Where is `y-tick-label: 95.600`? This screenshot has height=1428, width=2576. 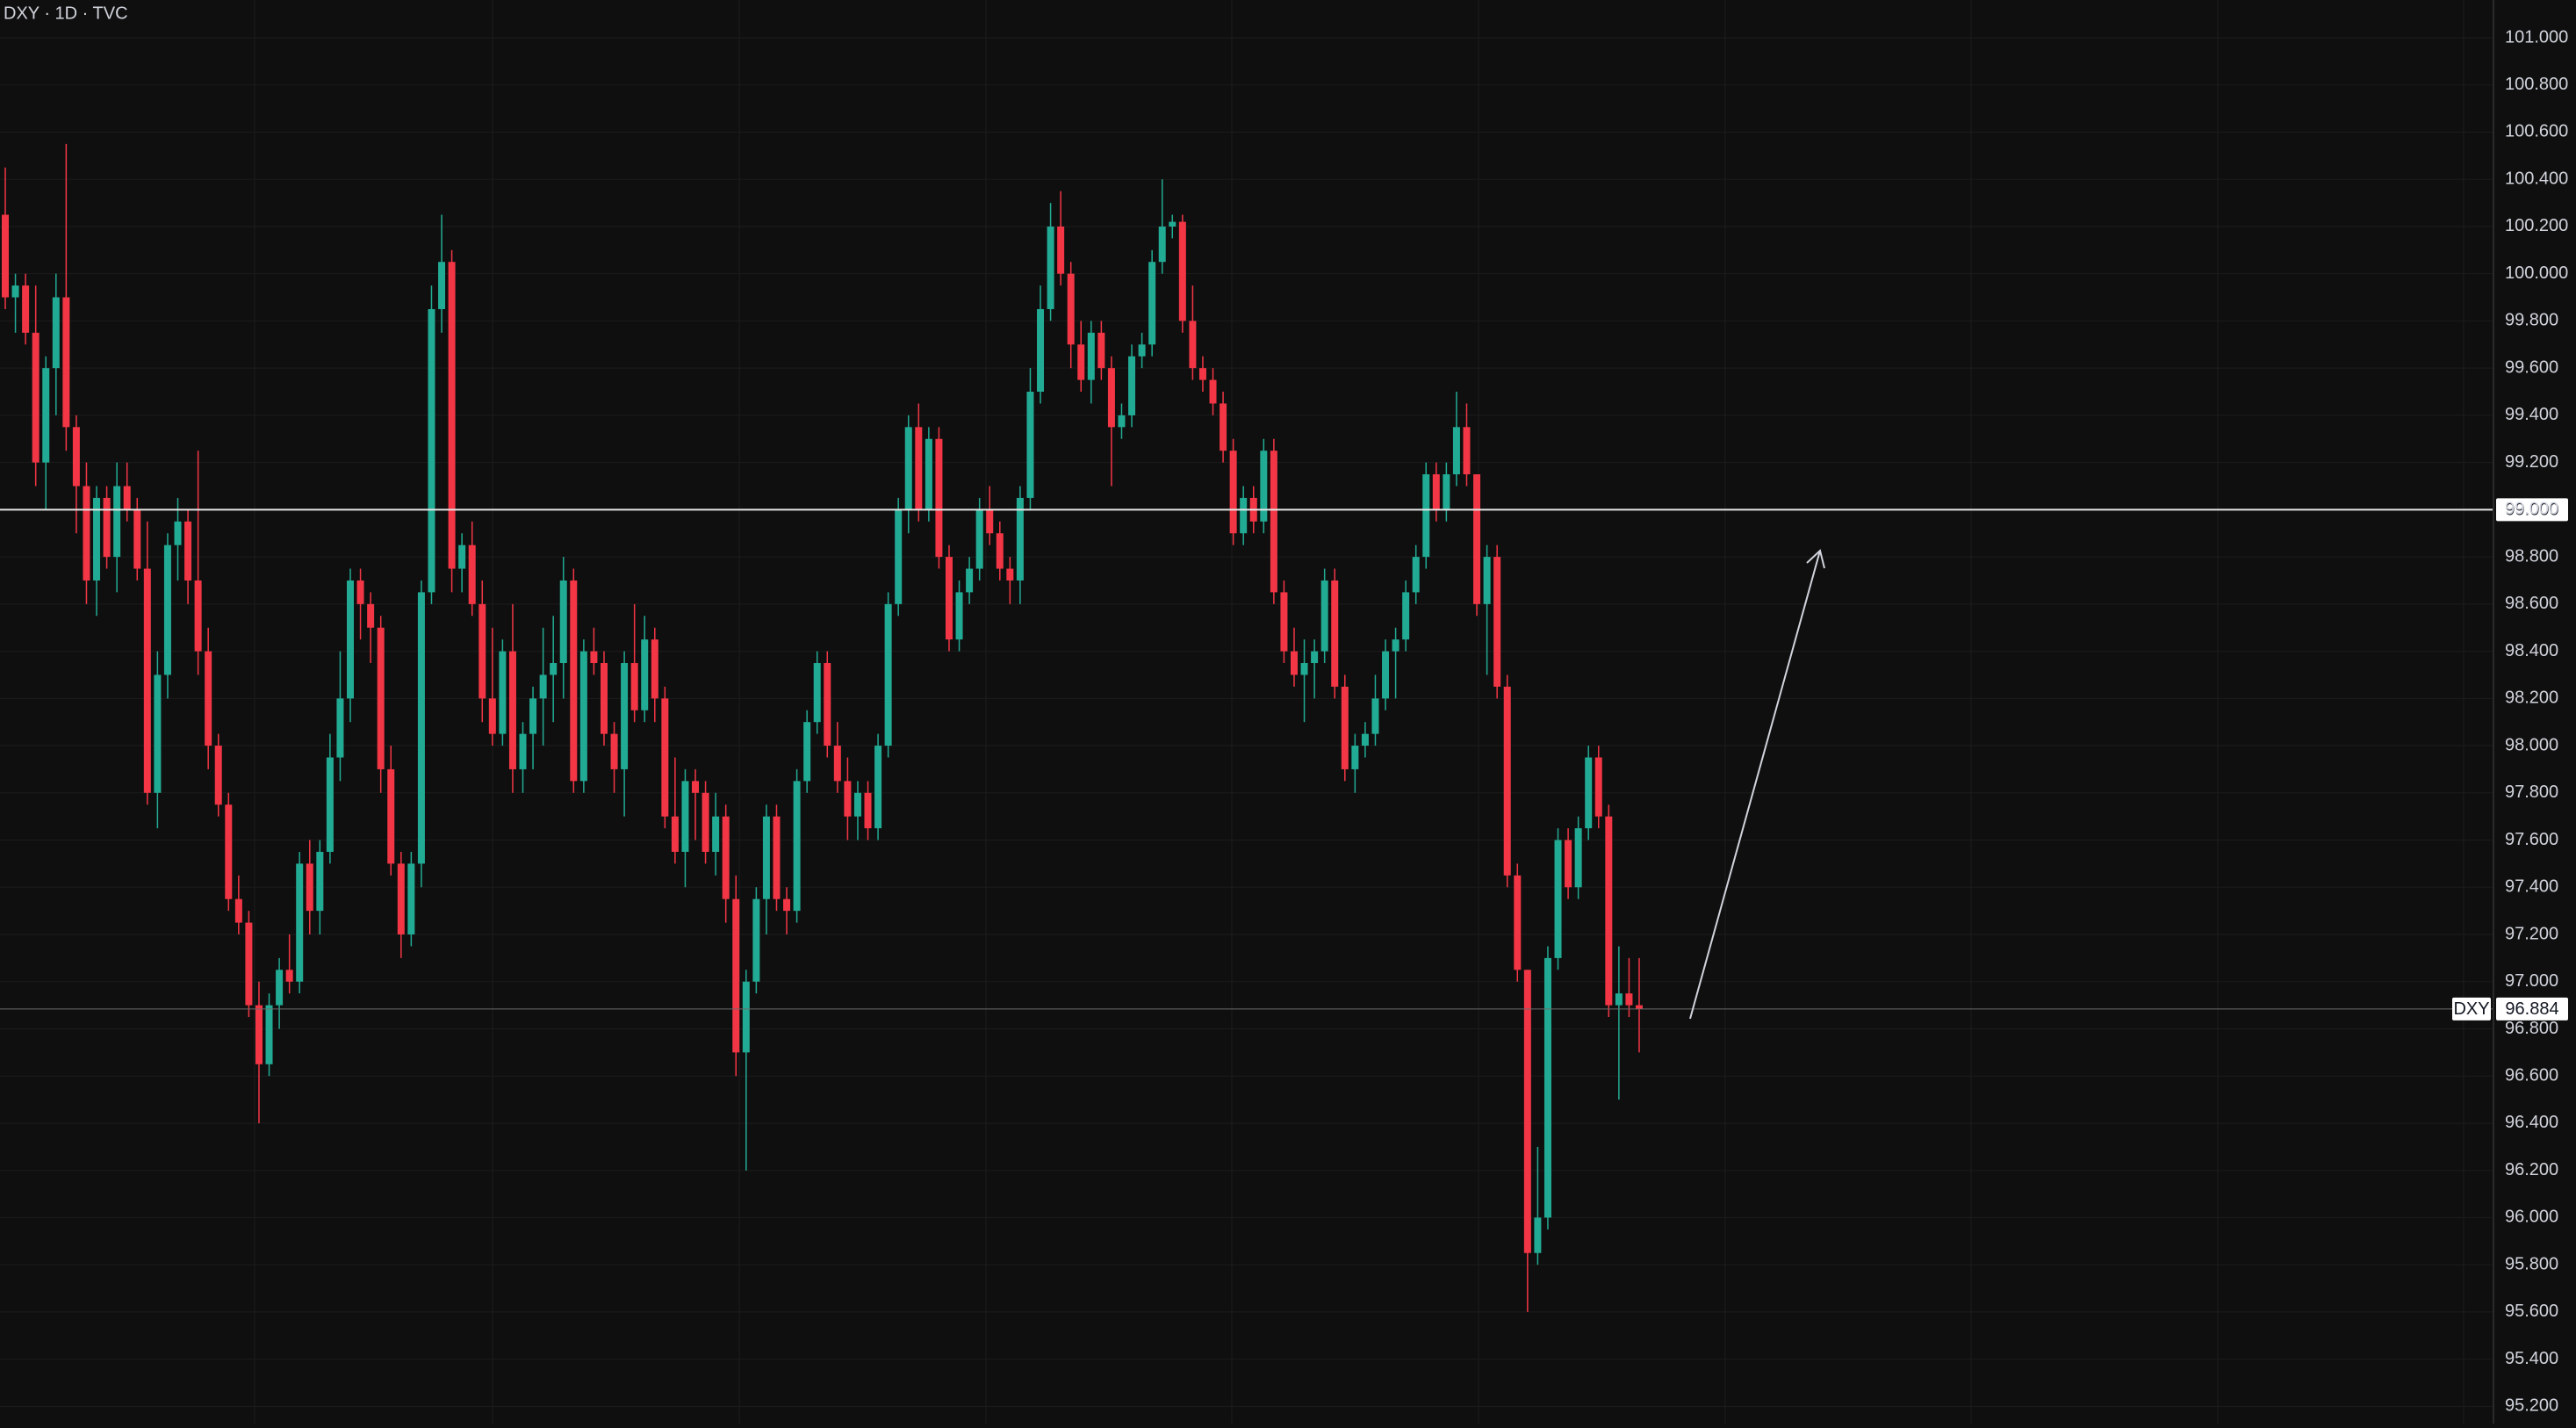 y-tick-label: 95.600 is located at coordinates (2531, 1311).